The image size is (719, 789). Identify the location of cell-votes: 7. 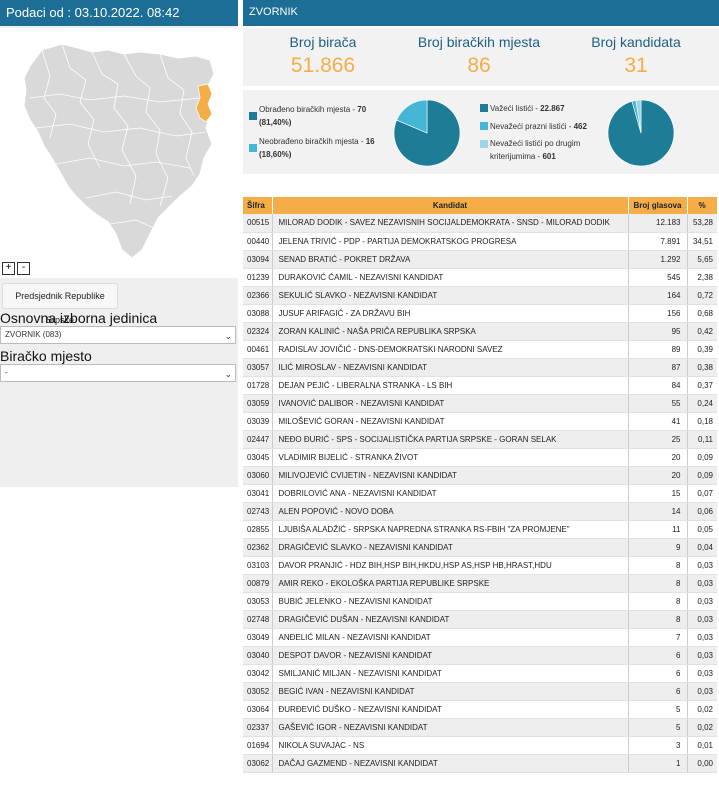
(658, 637).